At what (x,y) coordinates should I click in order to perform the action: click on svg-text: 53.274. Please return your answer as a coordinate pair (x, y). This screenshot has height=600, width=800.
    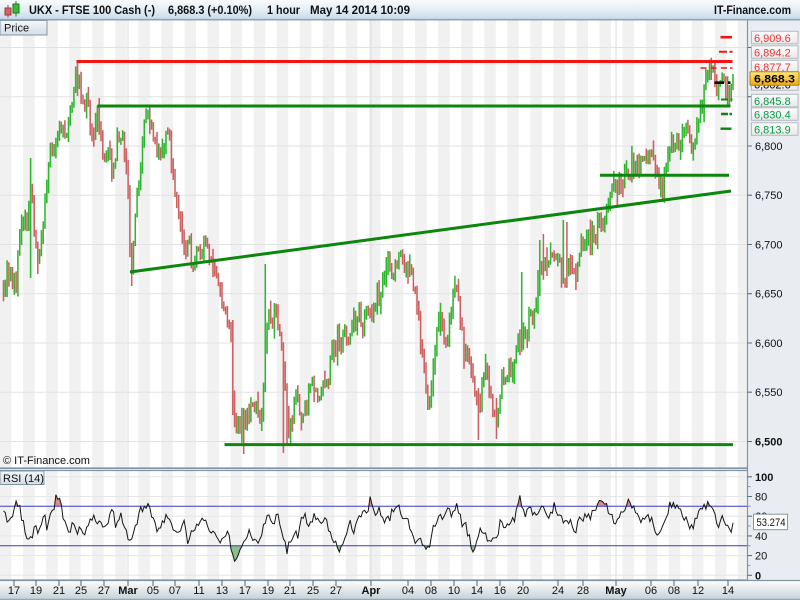
    Looking at the image, I should click on (771, 523).